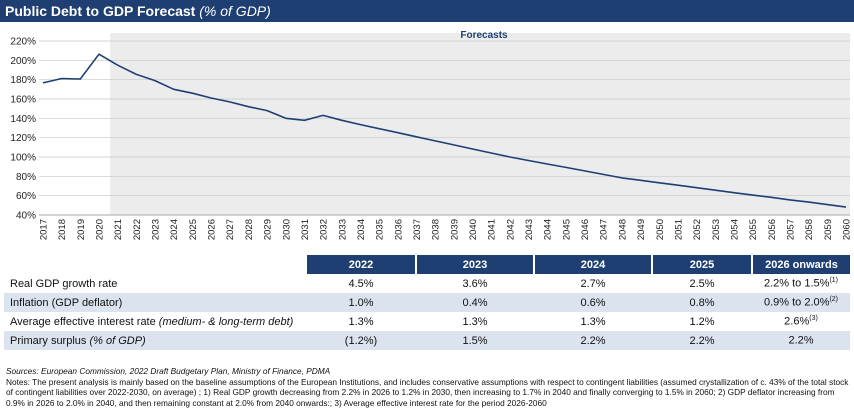  Describe the element at coordinates (475, 283) in the screenshot. I see `table-cell: 3.6%` at that location.